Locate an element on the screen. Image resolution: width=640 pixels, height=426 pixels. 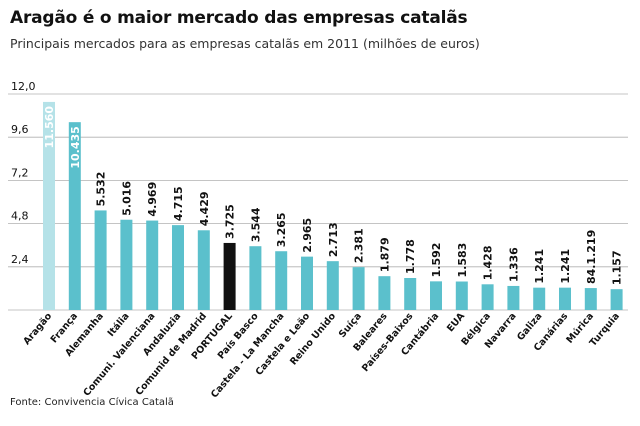
value-label: 1.592 is located at coordinates (436, 260).